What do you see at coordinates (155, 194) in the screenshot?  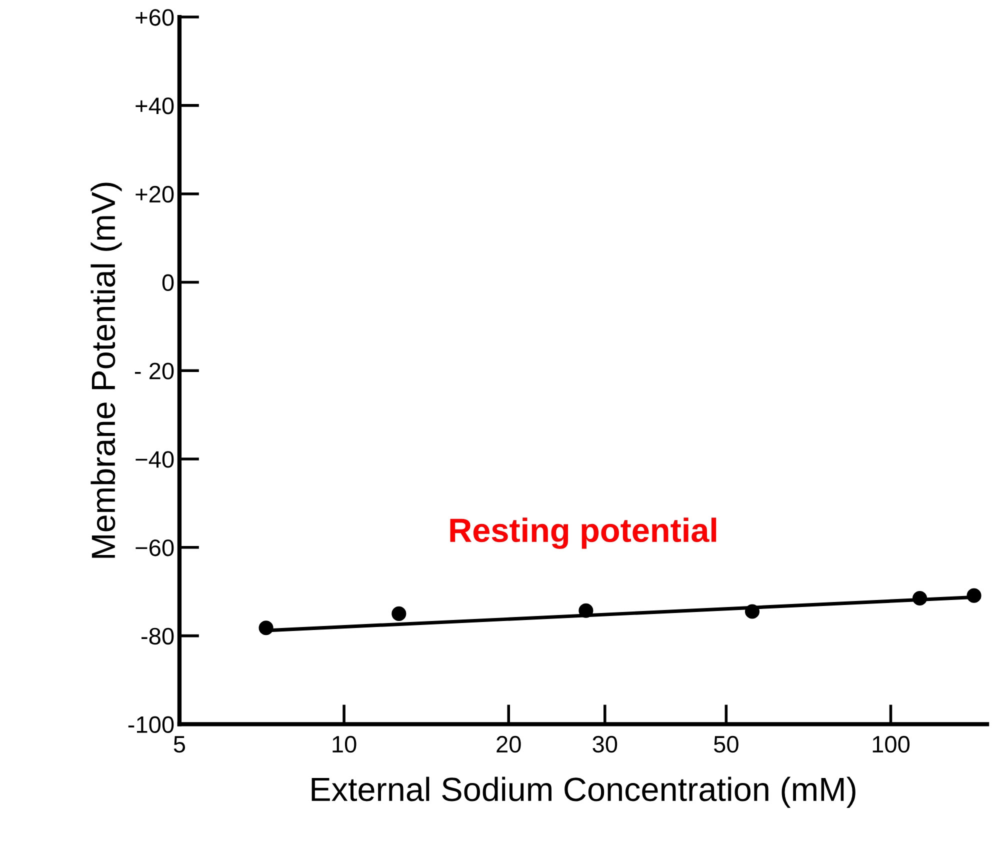 I see `y-tick-label: +20` at bounding box center [155, 194].